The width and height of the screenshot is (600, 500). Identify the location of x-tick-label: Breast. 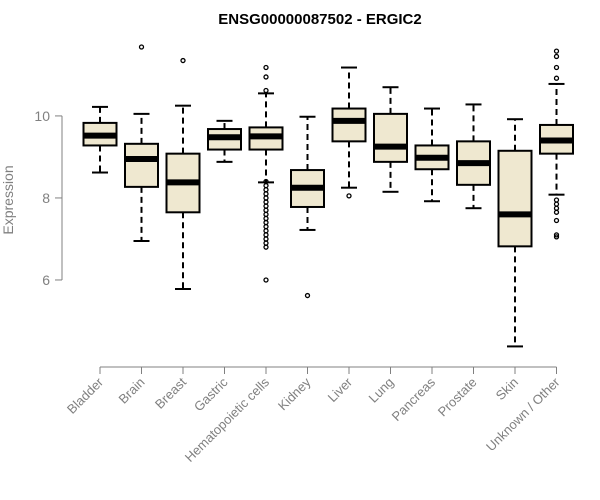
(170, 392).